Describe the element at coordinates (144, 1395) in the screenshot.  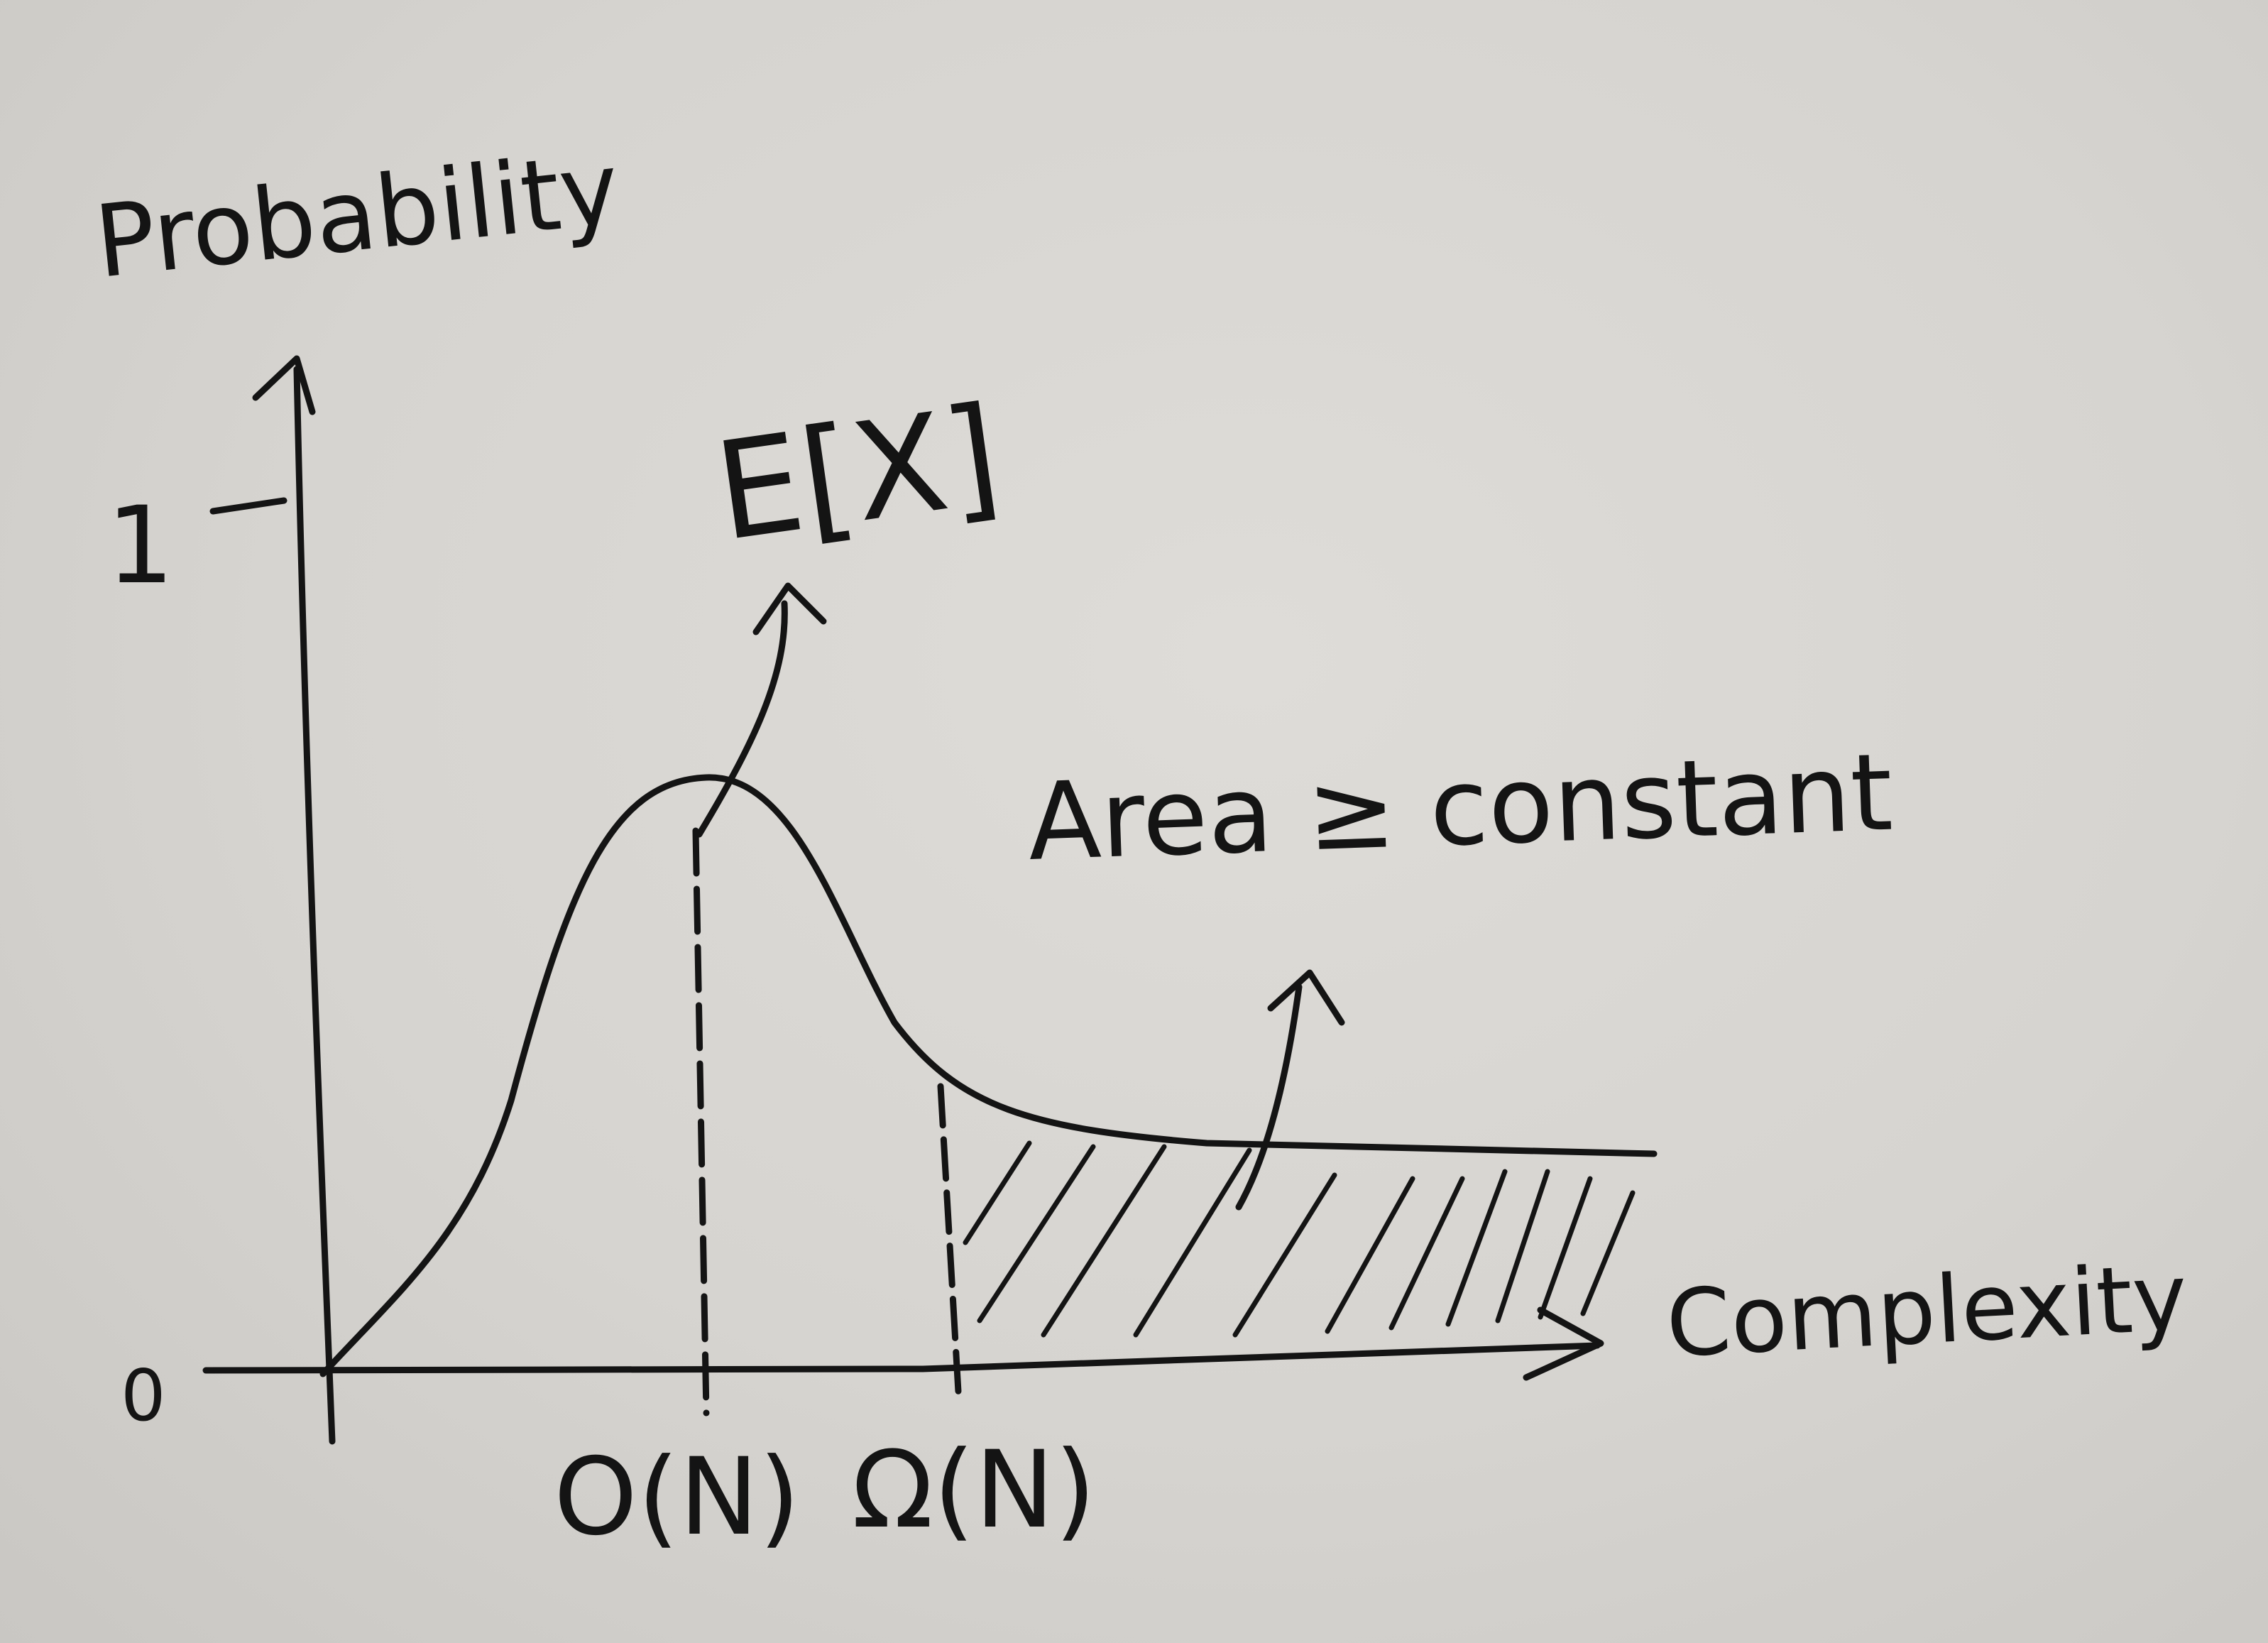
I see `origin-label: 0` at that location.